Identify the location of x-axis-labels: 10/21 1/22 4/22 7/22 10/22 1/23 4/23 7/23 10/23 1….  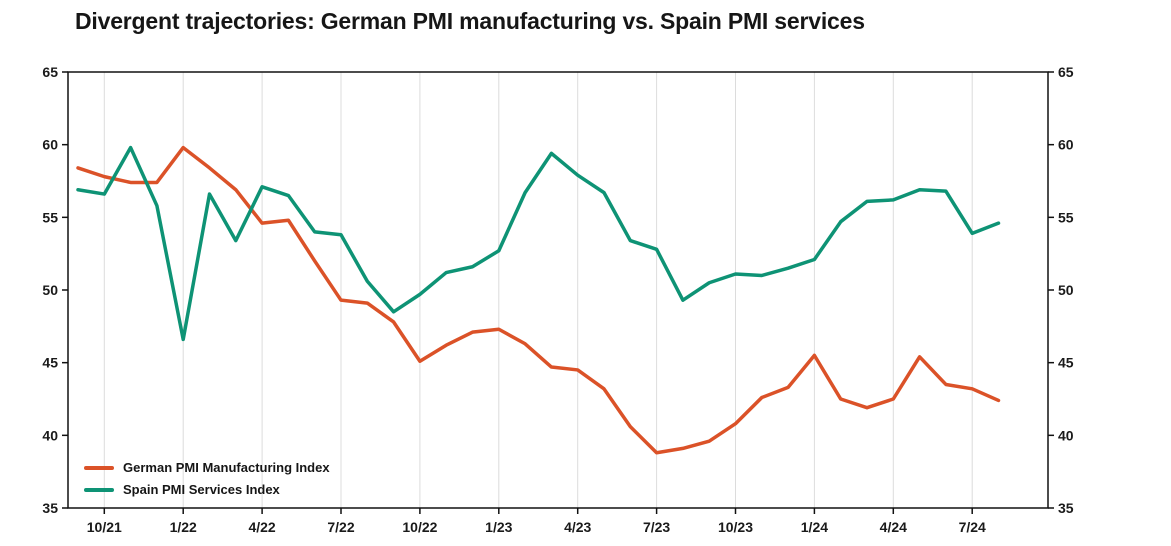
(536, 521).